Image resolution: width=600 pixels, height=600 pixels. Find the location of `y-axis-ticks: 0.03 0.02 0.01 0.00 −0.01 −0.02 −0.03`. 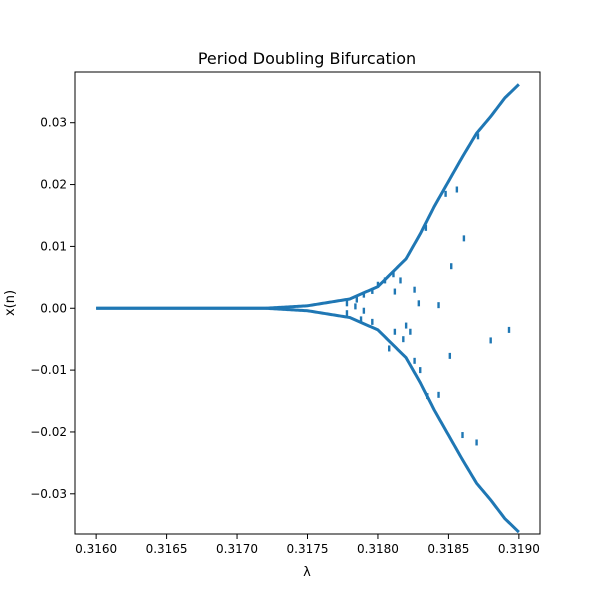

y-axis-ticks: 0.03 0.02 0.01 0.00 −0.01 −0.02 −0.03 is located at coordinates (52, 308).